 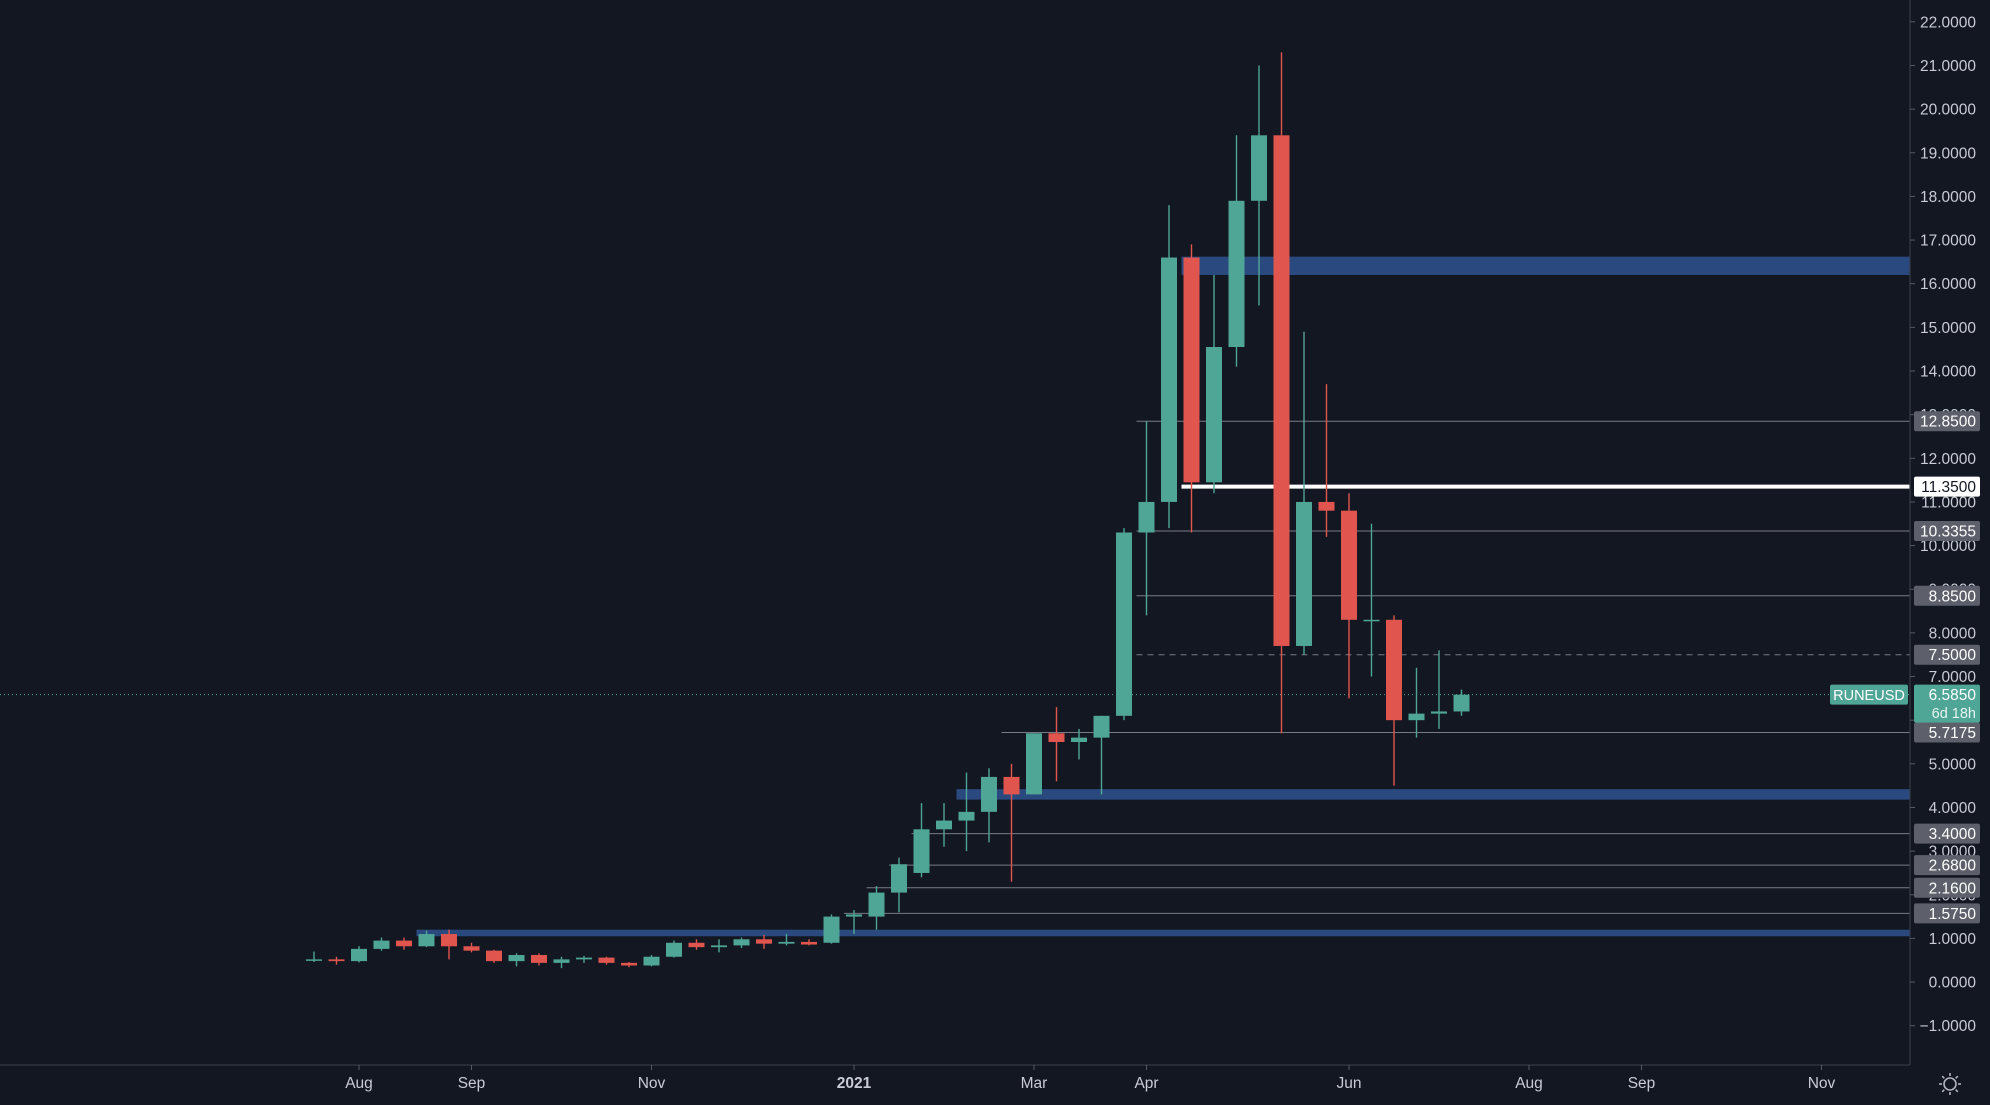 I want to click on price-tick-label: 18.0000, so click(x=1948, y=197).